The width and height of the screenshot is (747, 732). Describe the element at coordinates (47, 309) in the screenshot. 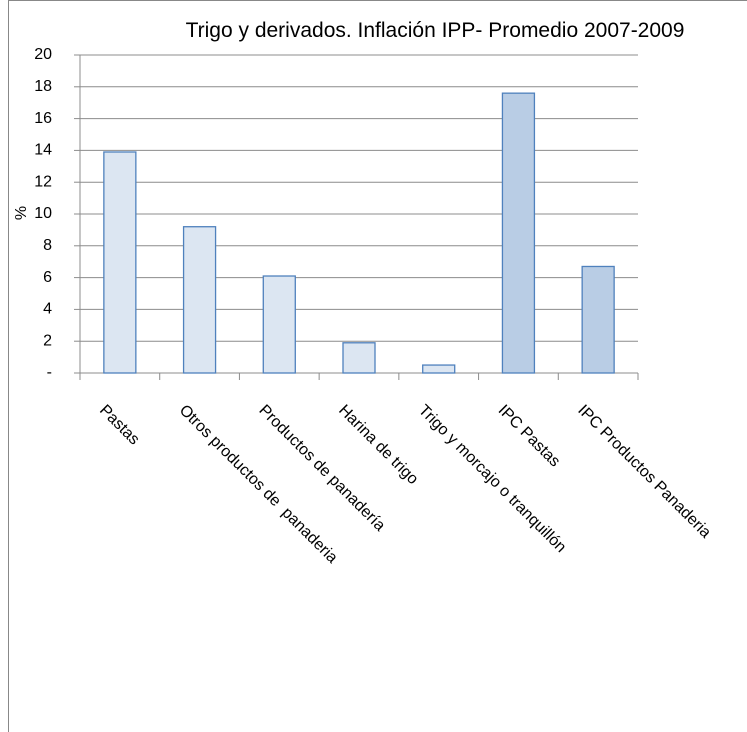

I see `y-tick-label: 4` at that location.